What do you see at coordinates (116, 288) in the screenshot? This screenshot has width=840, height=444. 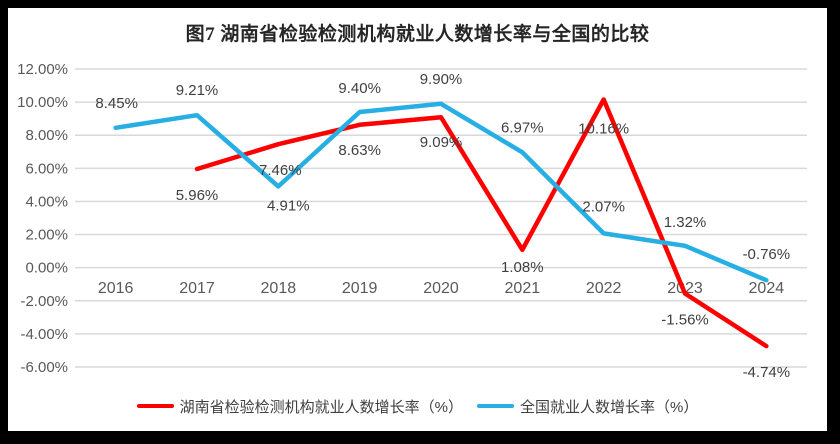 I see `x-axis-label: 2016` at bounding box center [116, 288].